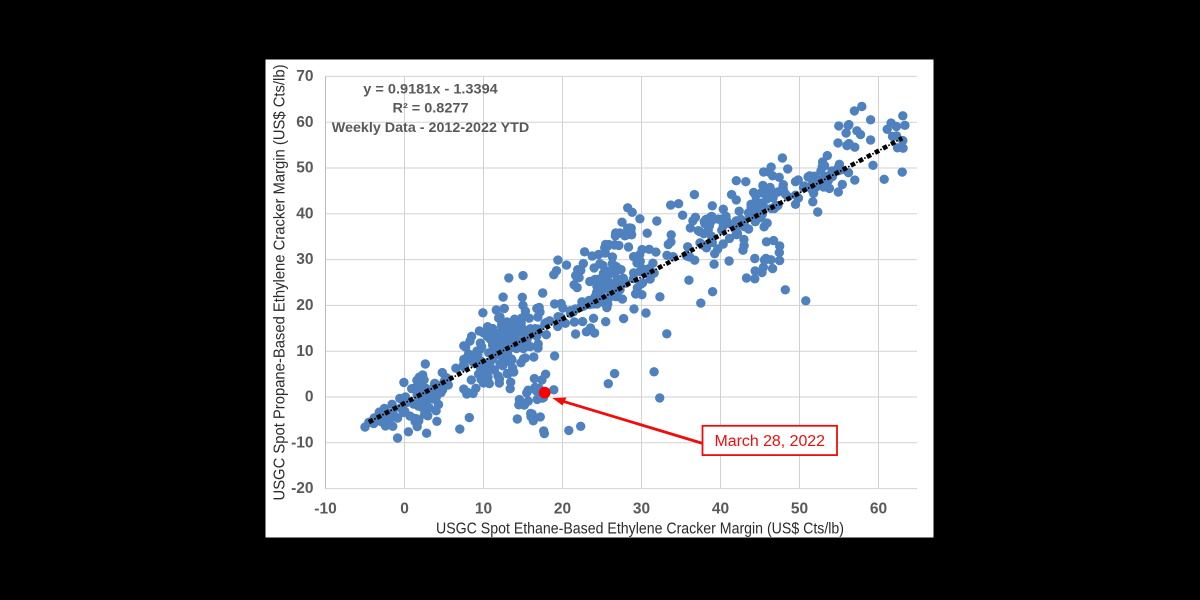 The width and height of the screenshot is (1200, 600). What do you see at coordinates (302, 488) in the screenshot?
I see `svg-text: -20` at bounding box center [302, 488].